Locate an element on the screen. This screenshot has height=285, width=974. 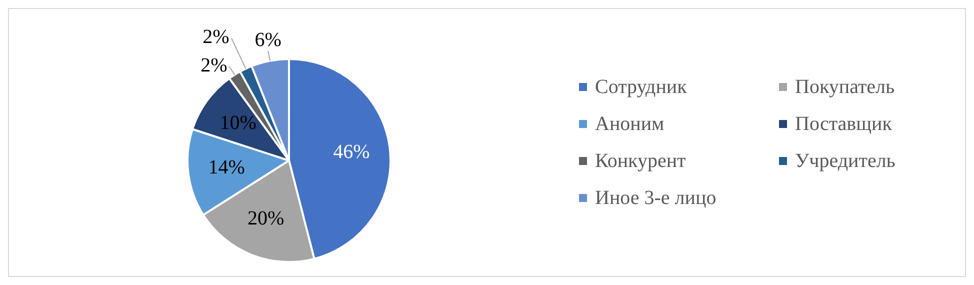
data-label: 20% is located at coordinates (266, 218).